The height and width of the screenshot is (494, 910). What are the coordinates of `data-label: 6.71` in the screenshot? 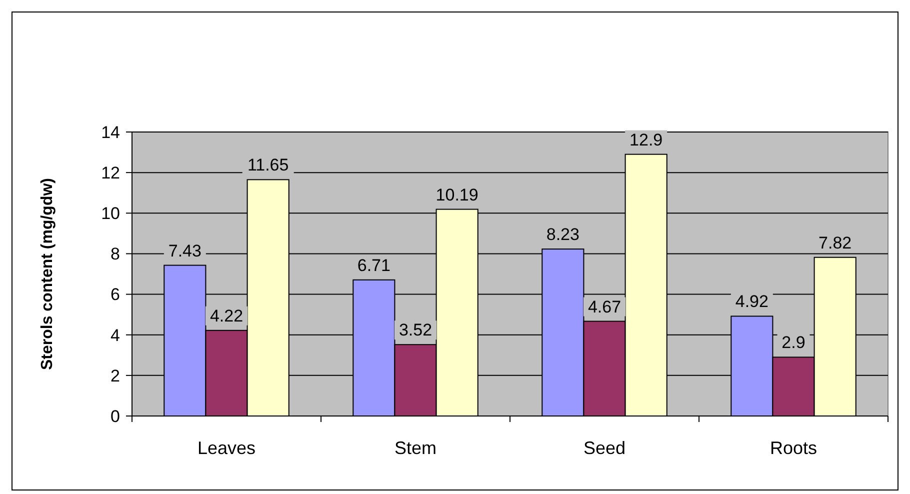 It's located at (373, 265).